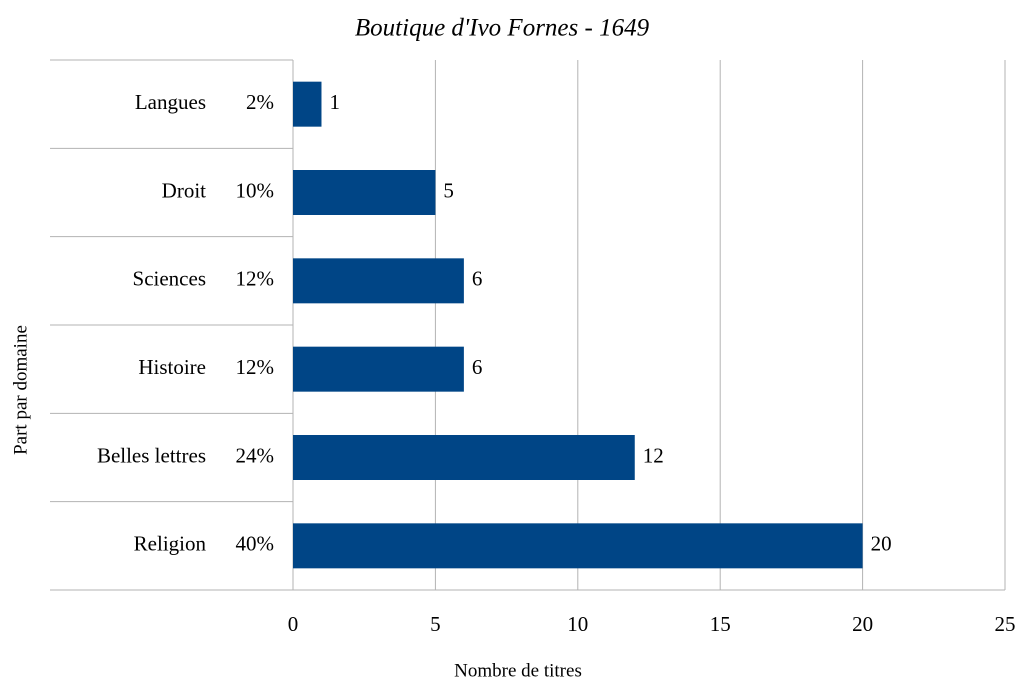 The image size is (1020, 682). What do you see at coordinates (1005, 624) in the screenshot?
I see `x-tick-label: 25` at bounding box center [1005, 624].